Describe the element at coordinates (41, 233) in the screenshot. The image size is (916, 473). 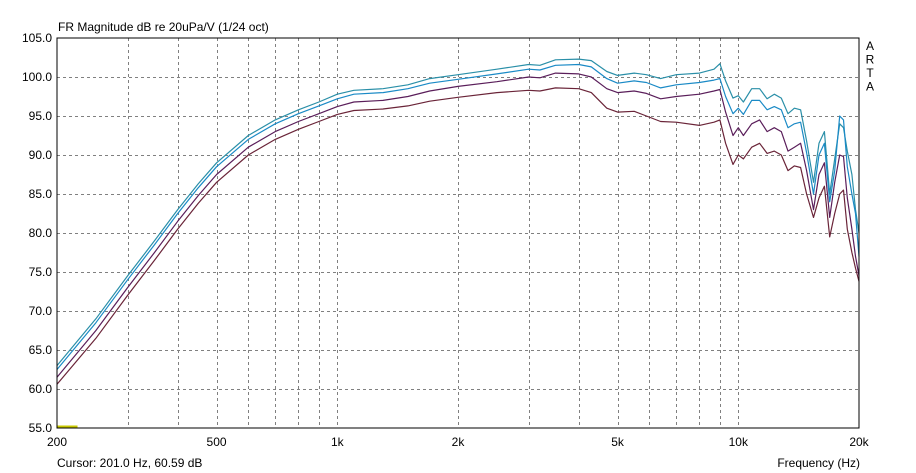
I see `y-tick-label: 80.0` at that location.